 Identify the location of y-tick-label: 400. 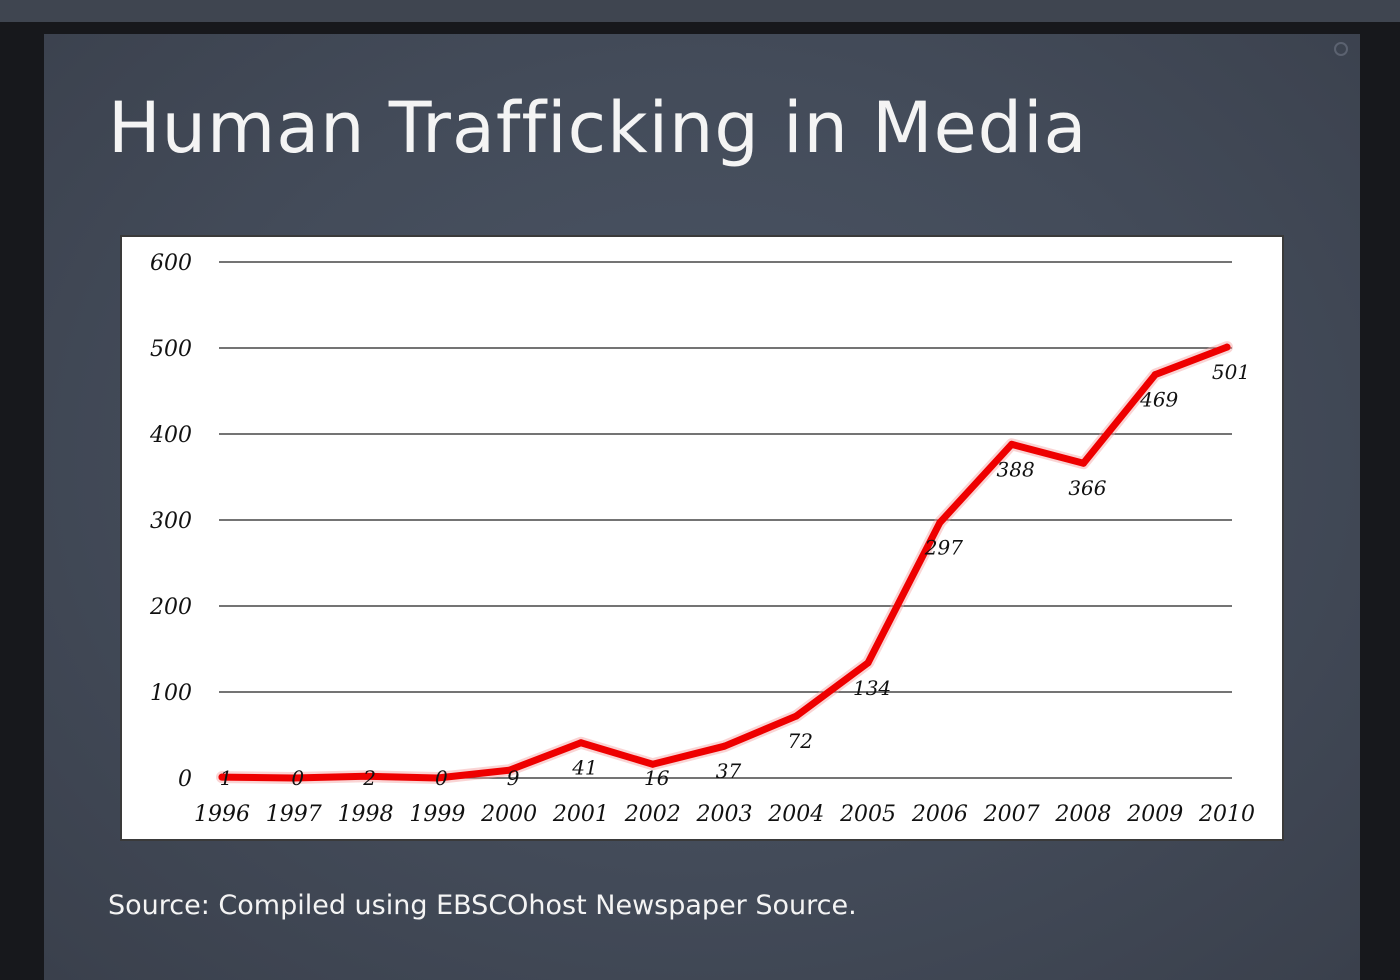
(170, 435).